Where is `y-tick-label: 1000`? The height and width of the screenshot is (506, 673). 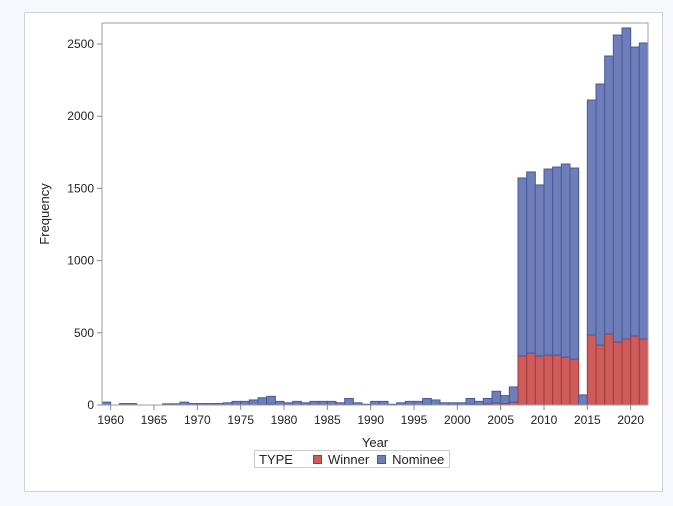 y-tick-label: 1000 is located at coordinates (80, 261).